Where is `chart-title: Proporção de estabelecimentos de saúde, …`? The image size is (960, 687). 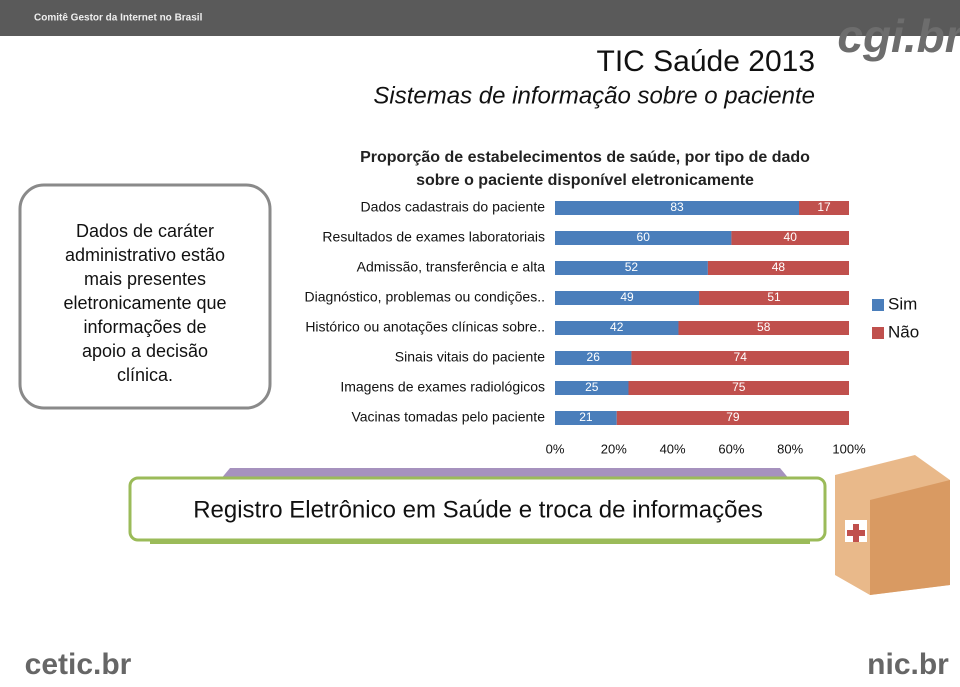
chart-title: Proporção de estabelecimentos de saúde, … is located at coordinates (585, 169).